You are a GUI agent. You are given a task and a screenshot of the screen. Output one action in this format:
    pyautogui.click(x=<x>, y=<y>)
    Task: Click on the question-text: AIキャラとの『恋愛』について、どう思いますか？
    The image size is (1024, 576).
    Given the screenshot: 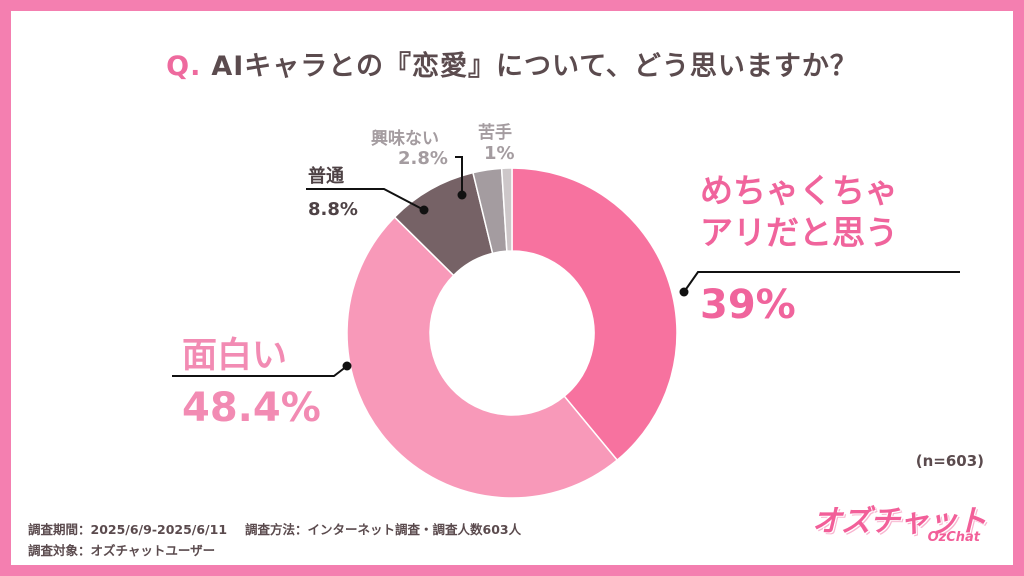 What is the action you would take?
    pyautogui.click(x=534, y=66)
    